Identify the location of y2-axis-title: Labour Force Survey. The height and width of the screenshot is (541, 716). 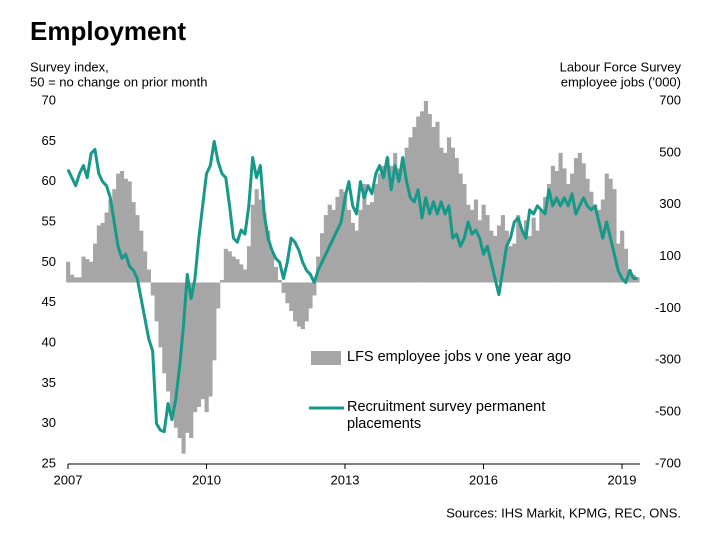
(621, 66).